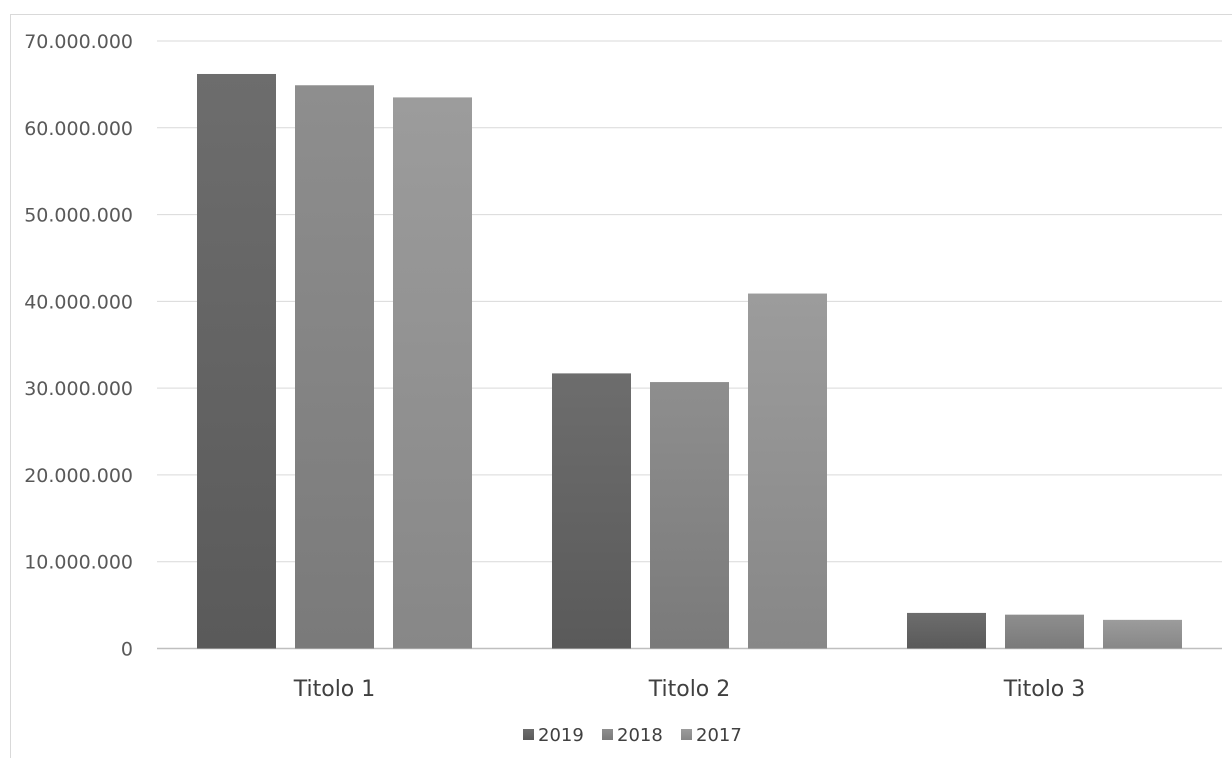 This screenshot has height=758, width=1232. What do you see at coordinates (719, 735) in the screenshot?
I see `legend-label: 2017` at bounding box center [719, 735].